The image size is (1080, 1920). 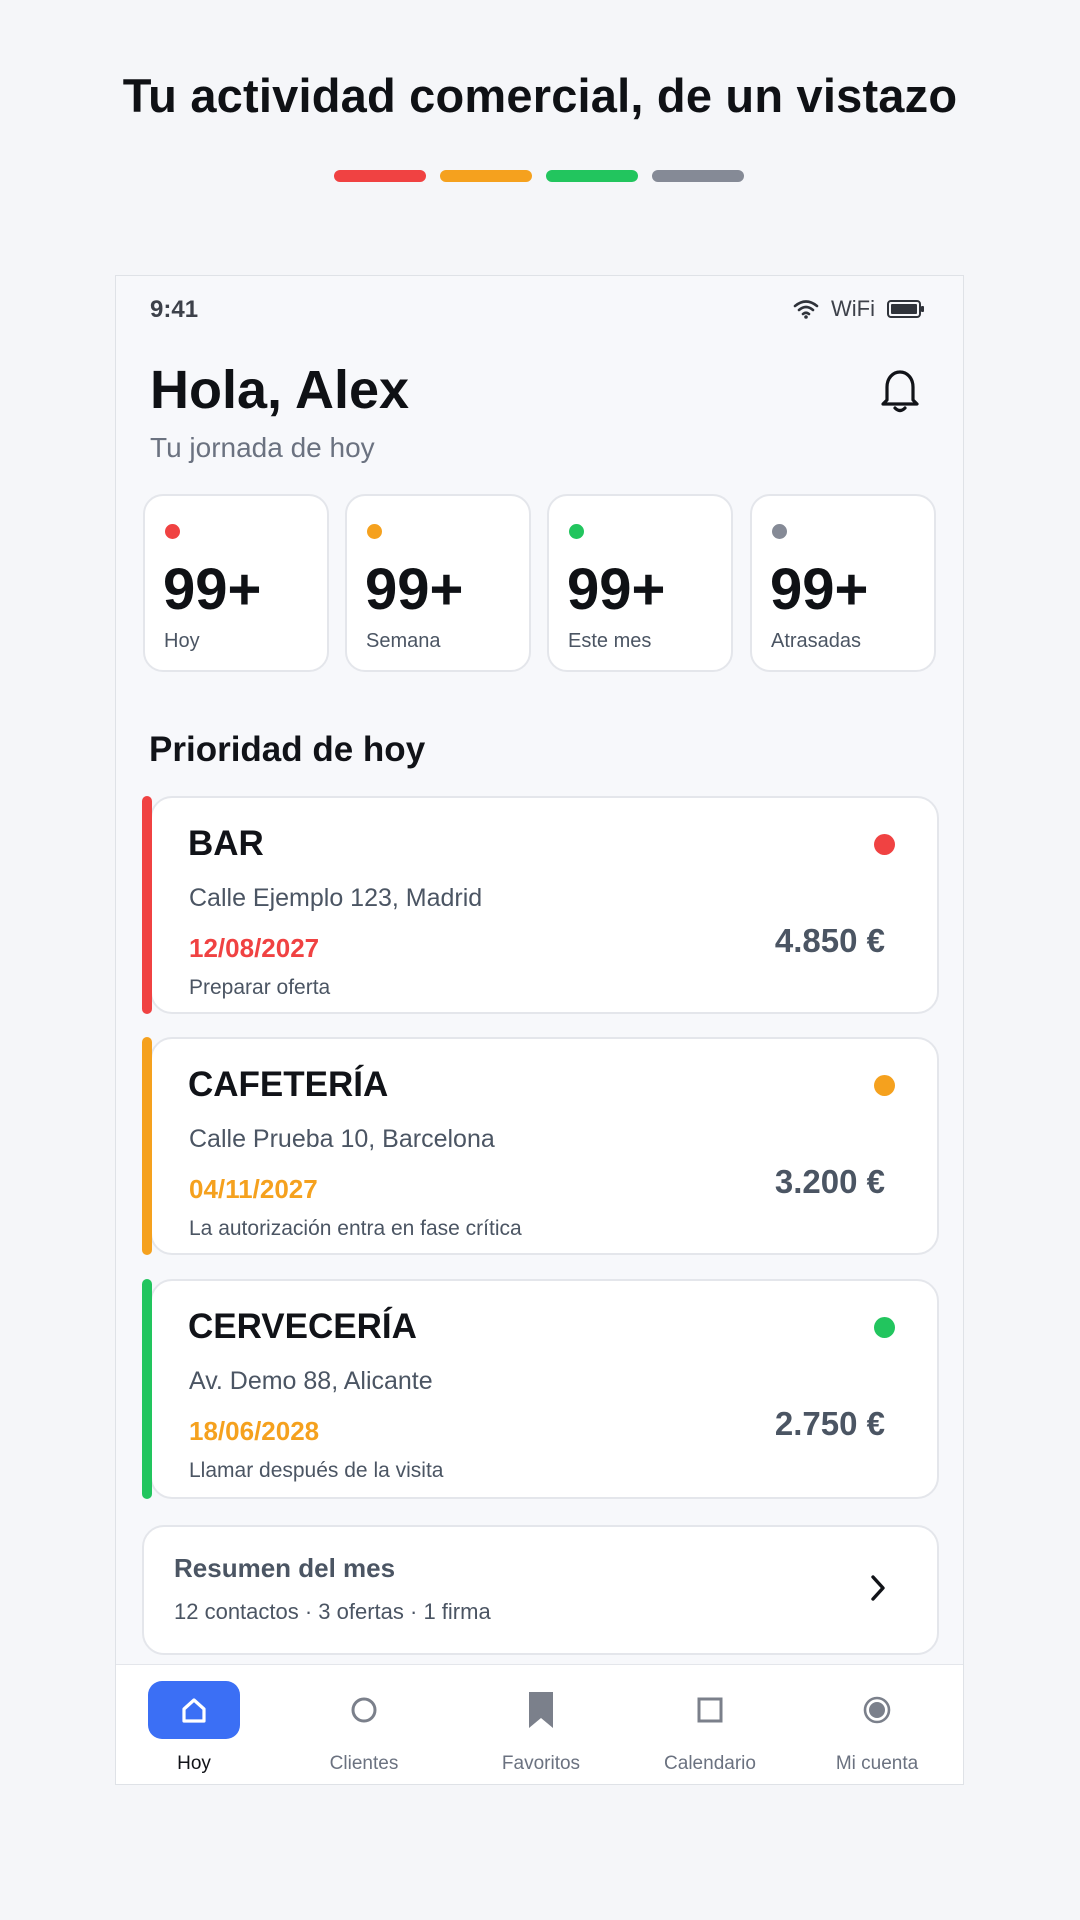 I want to click on stat-card-today: 99+ Hoy, so click(x=236, y=583).